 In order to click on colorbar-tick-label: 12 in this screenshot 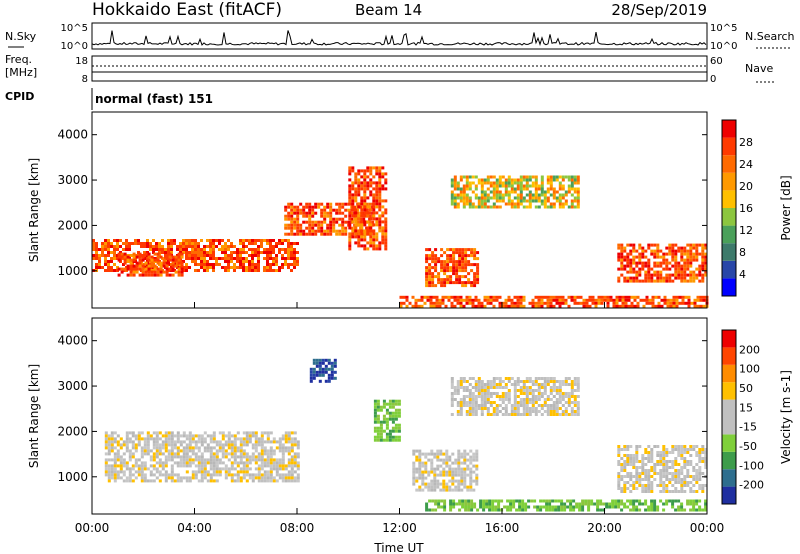, I will do `click(746, 230)`.